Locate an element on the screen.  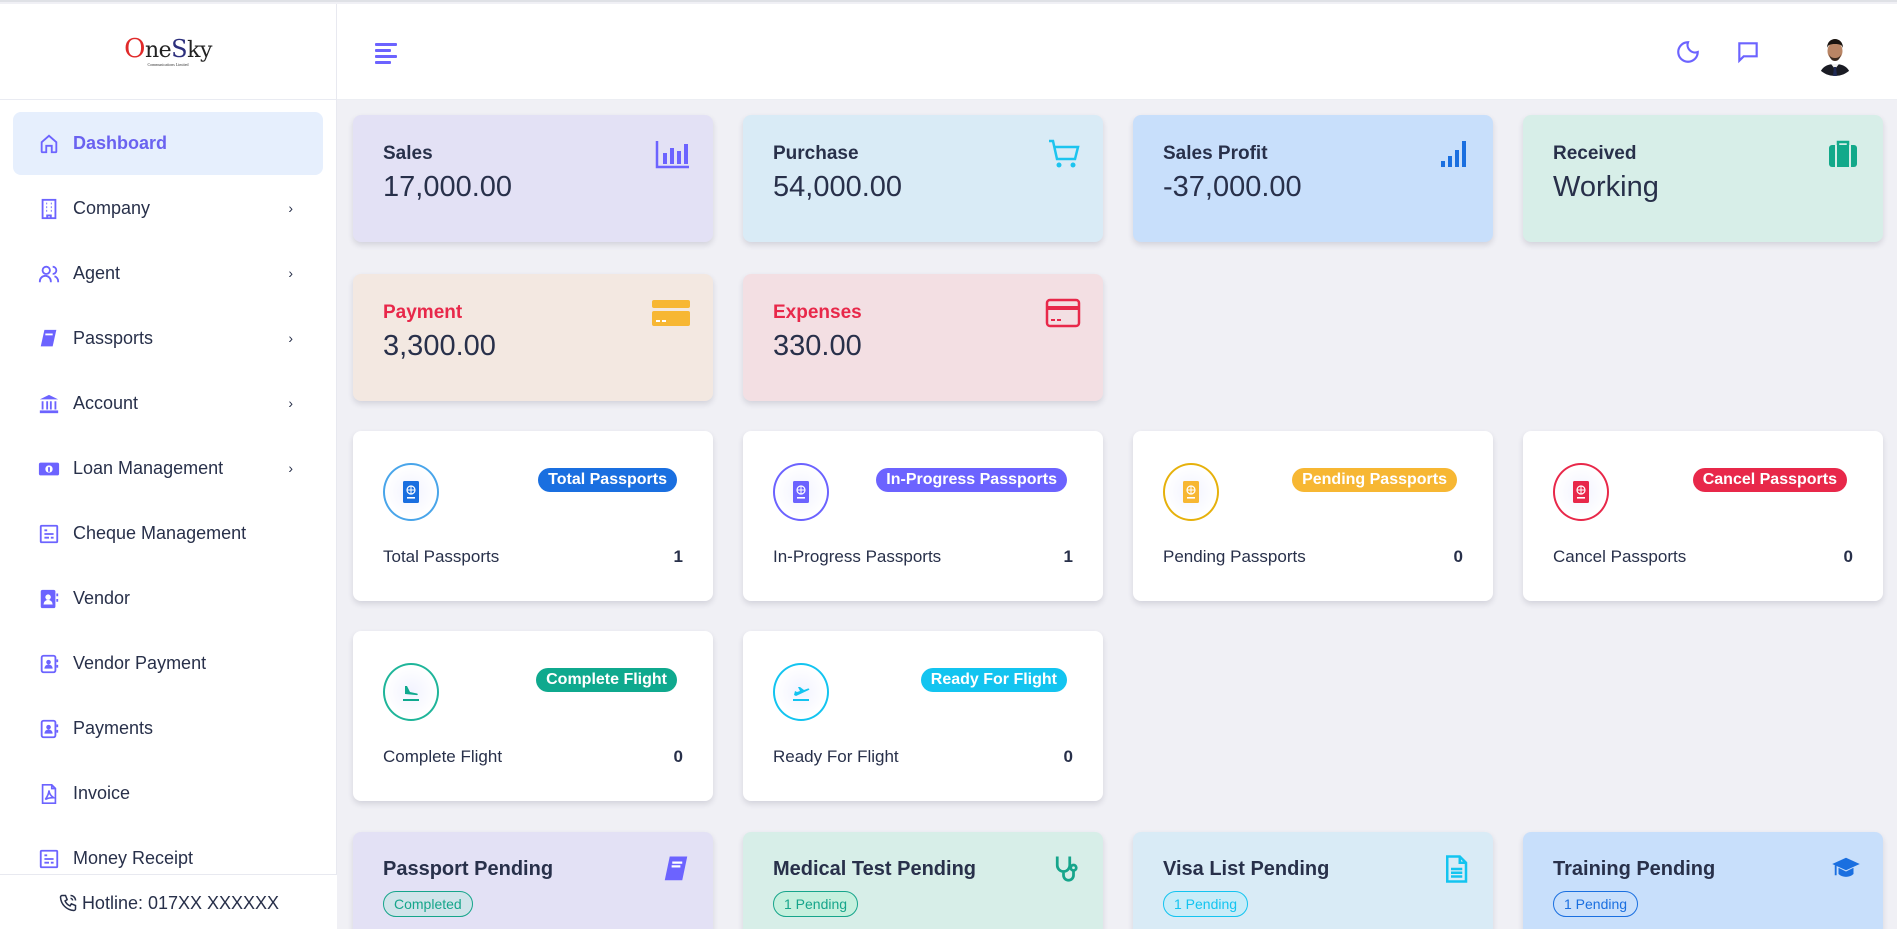
sidebar-item-label: Agent is located at coordinates (97, 273).